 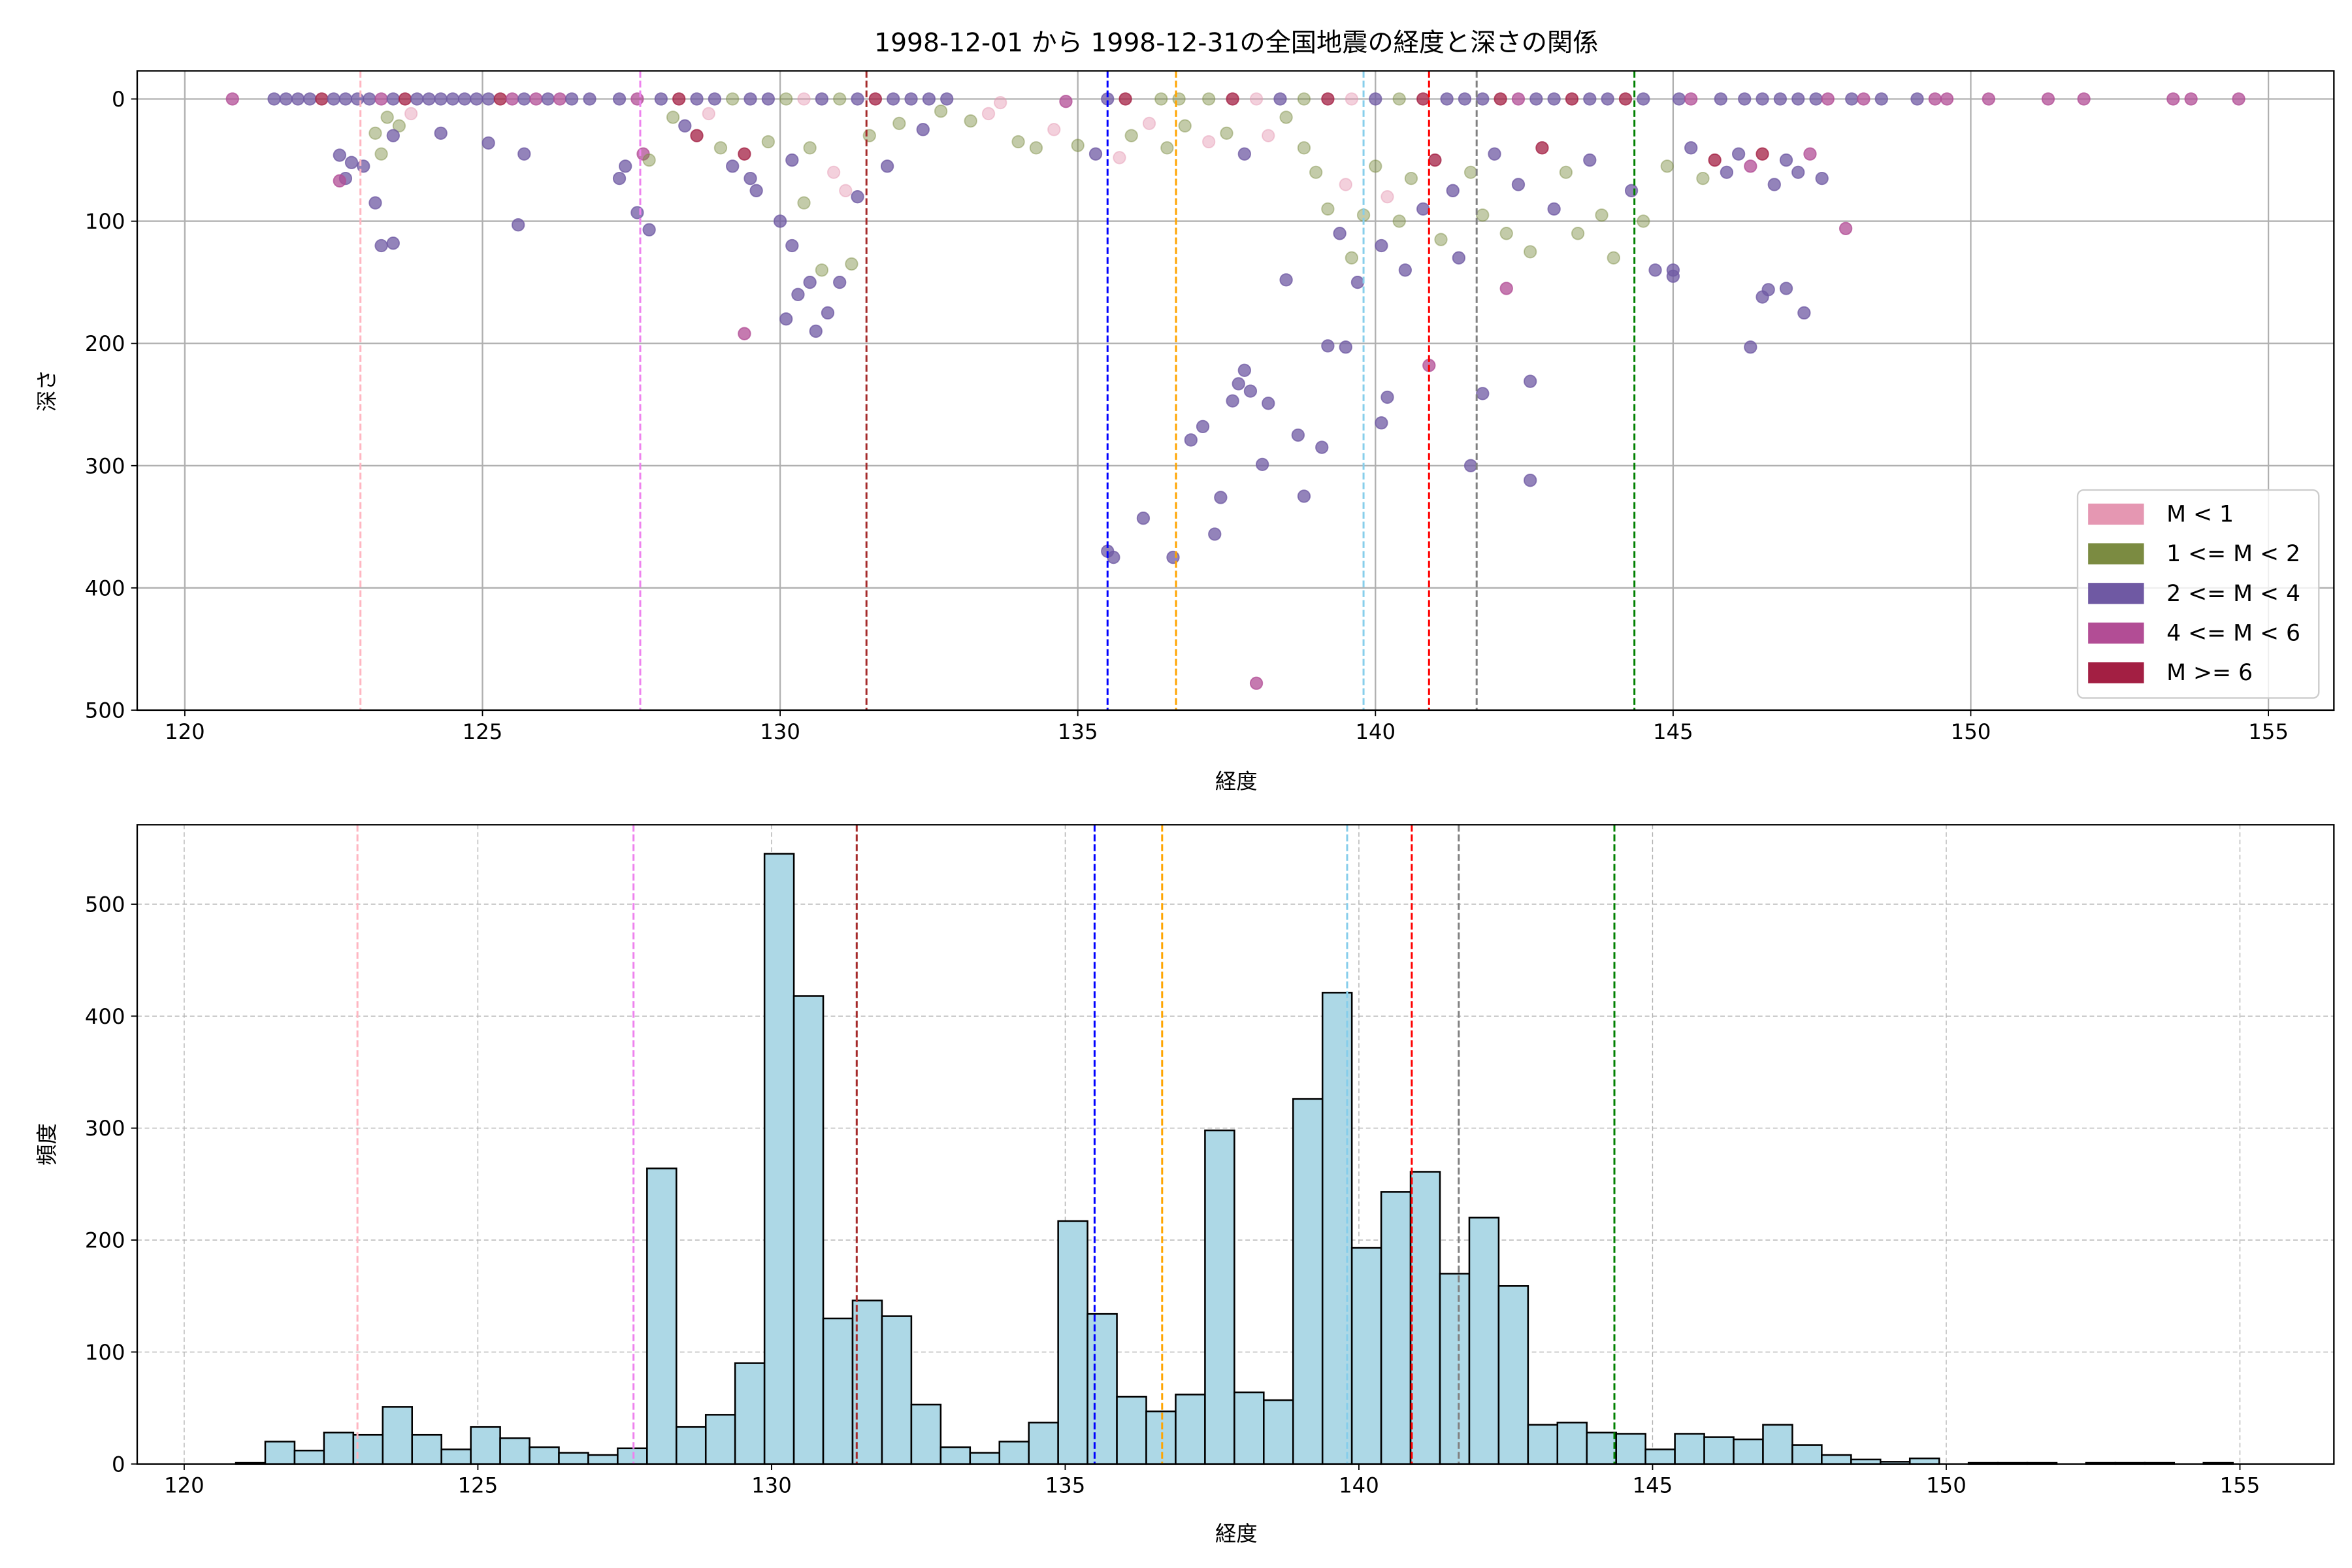 I want to click on legend-label: M < 1, so click(x=2200, y=514).